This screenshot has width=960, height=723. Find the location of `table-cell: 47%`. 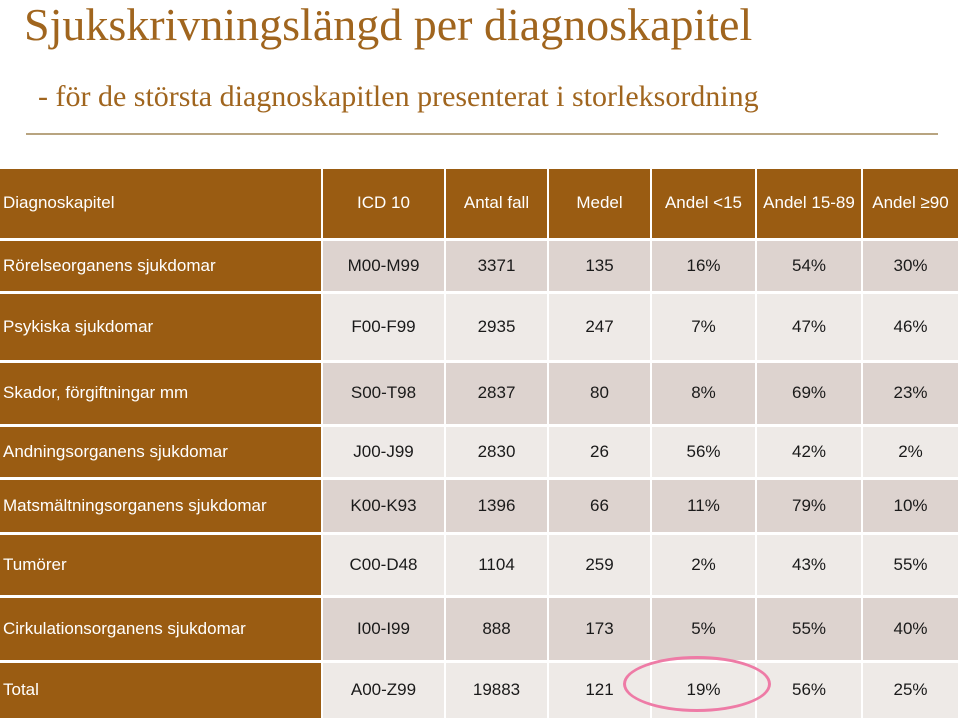

table-cell: 47% is located at coordinates (809, 327).